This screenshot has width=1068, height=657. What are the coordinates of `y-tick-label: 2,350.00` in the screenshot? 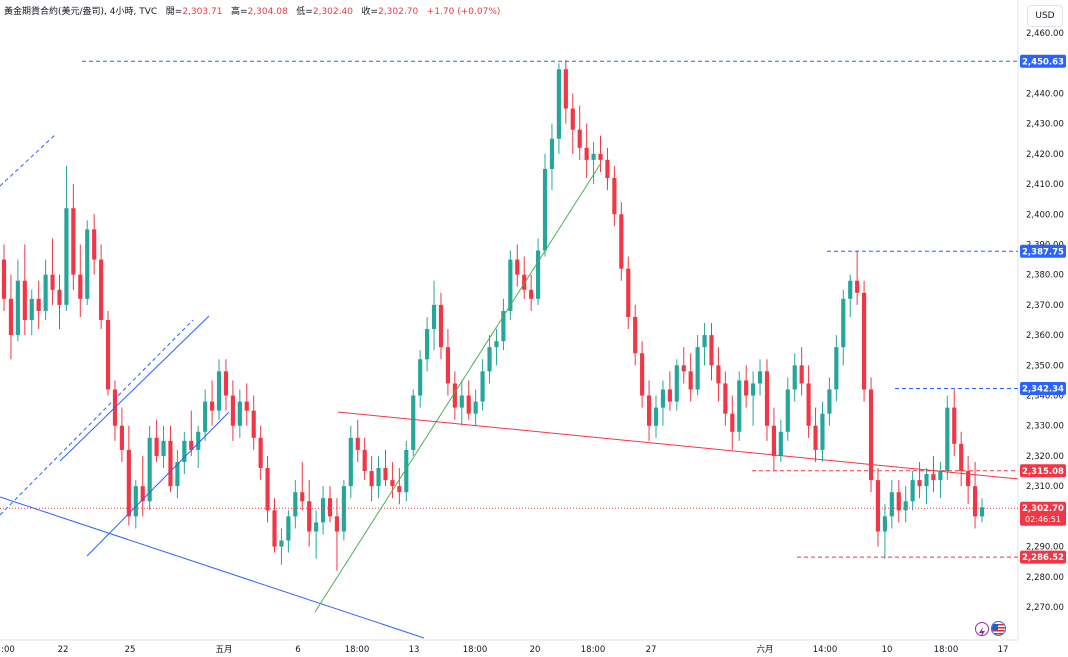 It's located at (1045, 366).